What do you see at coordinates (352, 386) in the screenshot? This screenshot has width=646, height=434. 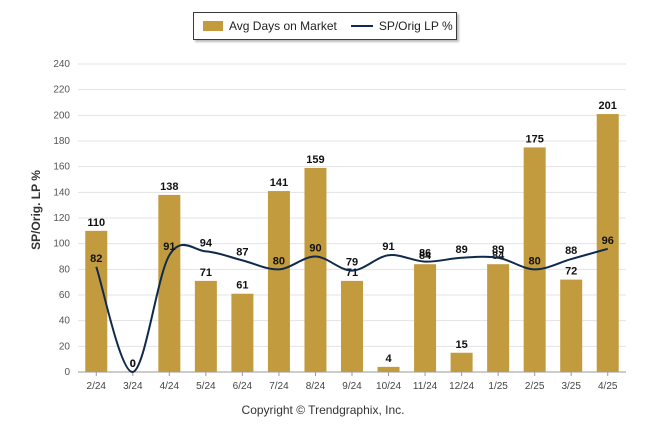 I see `x-tick-label: 9/24` at bounding box center [352, 386].